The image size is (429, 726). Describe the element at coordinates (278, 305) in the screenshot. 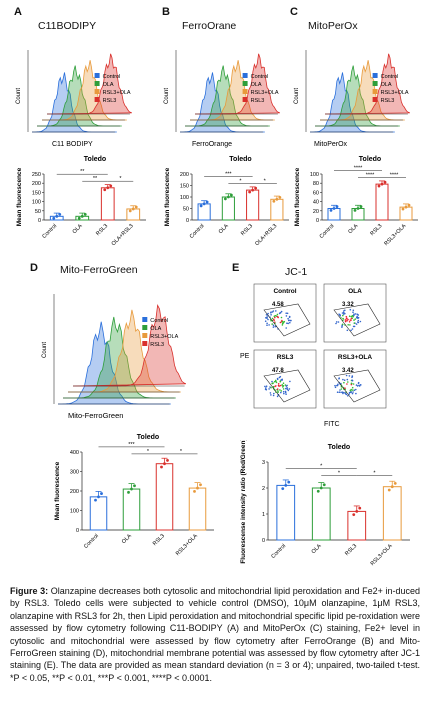

I see `gate-percentage: 4.58` at that location.